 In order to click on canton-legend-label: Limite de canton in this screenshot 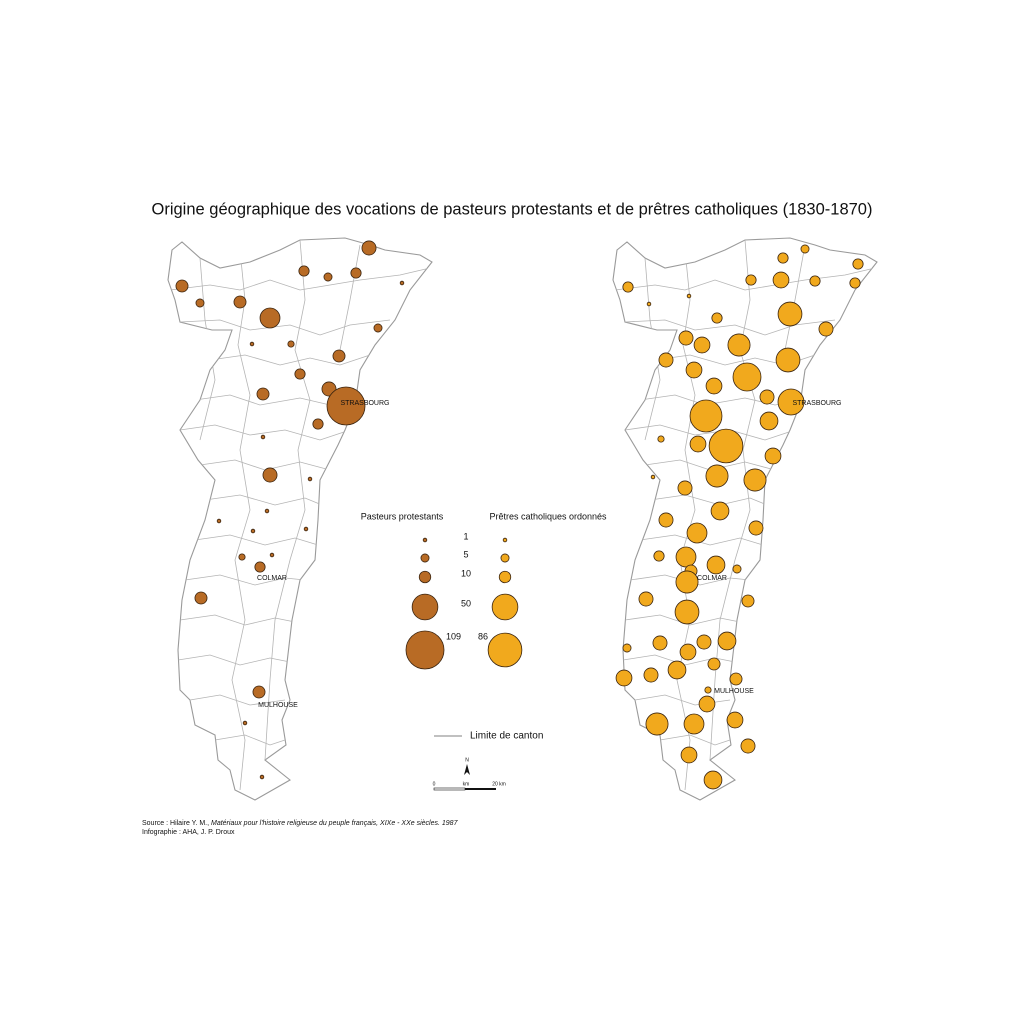, I will do `click(506, 736)`.